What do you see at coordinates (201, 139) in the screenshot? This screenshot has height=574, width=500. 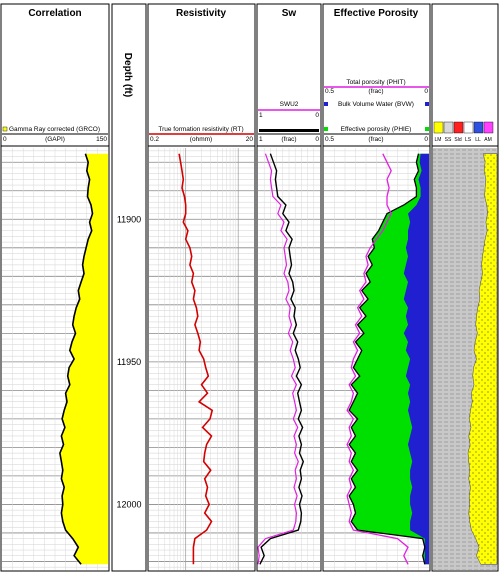 I see `rt-unit: (ohmm)` at bounding box center [201, 139].